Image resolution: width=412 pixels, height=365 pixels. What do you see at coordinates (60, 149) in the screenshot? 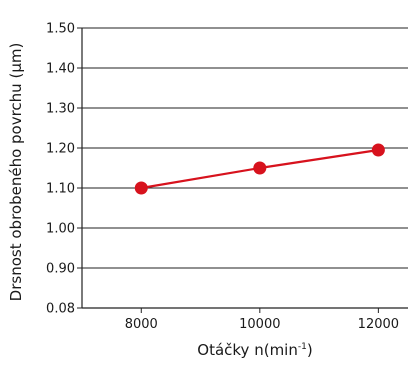
I see `y-tick-label: 1.20` at bounding box center [60, 149].